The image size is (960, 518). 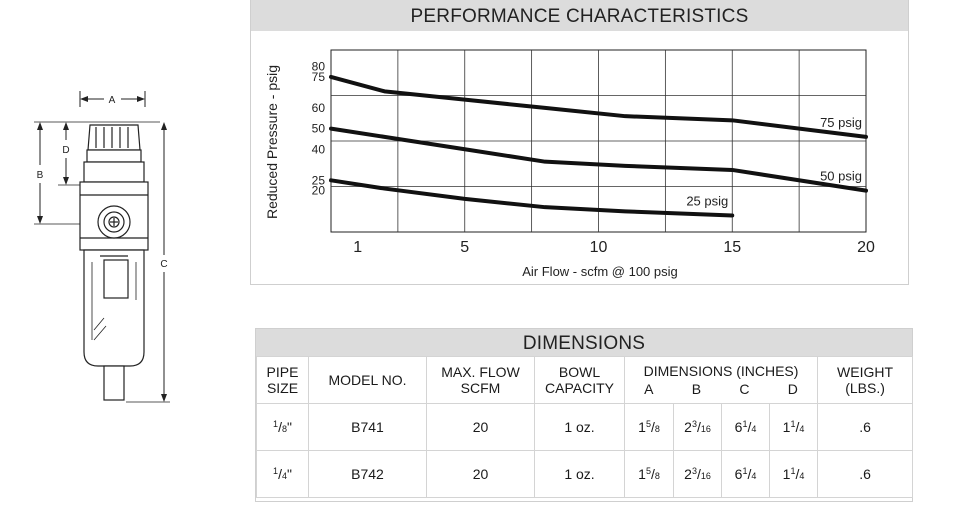 What do you see at coordinates (319, 191) in the screenshot?
I see `y-tick-label: 20` at bounding box center [319, 191].